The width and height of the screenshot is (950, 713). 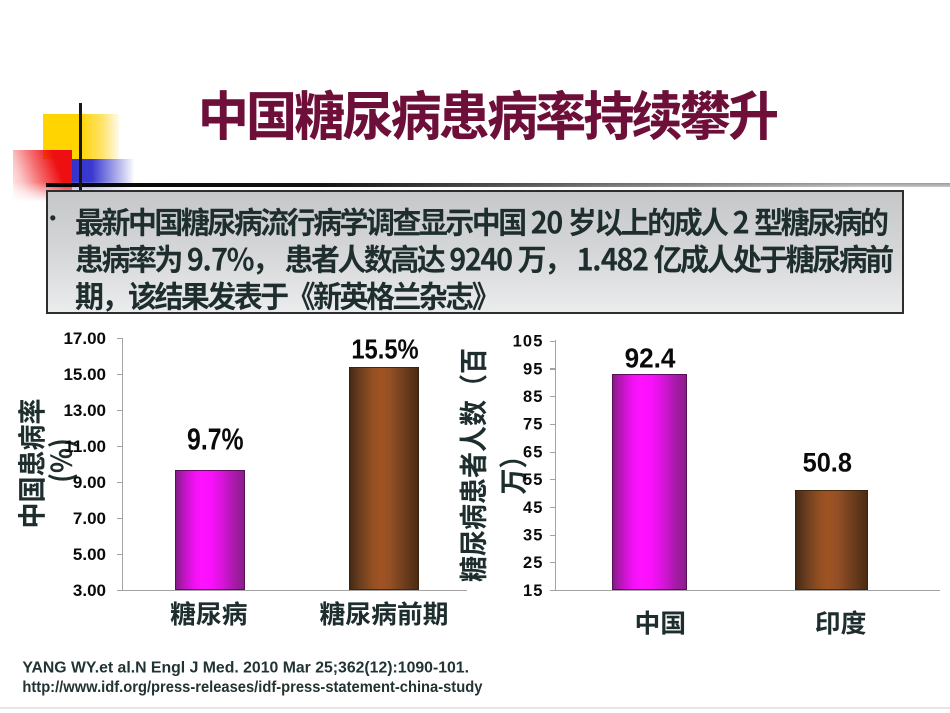 What do you see at coordinates (533, 369) in the screenshot?
I see `svg-text: 95` at bounding box center [533, 369].